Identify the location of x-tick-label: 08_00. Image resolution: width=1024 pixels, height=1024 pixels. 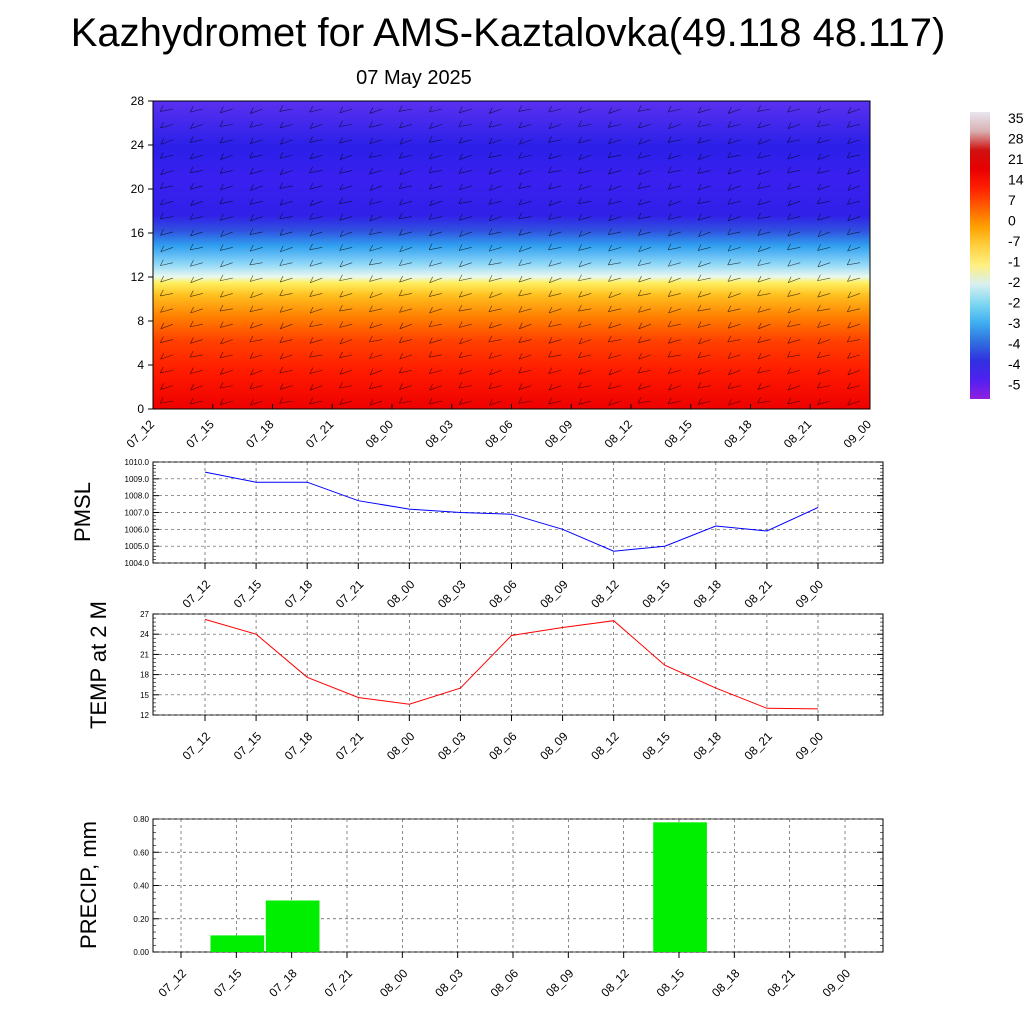
(380, 434).